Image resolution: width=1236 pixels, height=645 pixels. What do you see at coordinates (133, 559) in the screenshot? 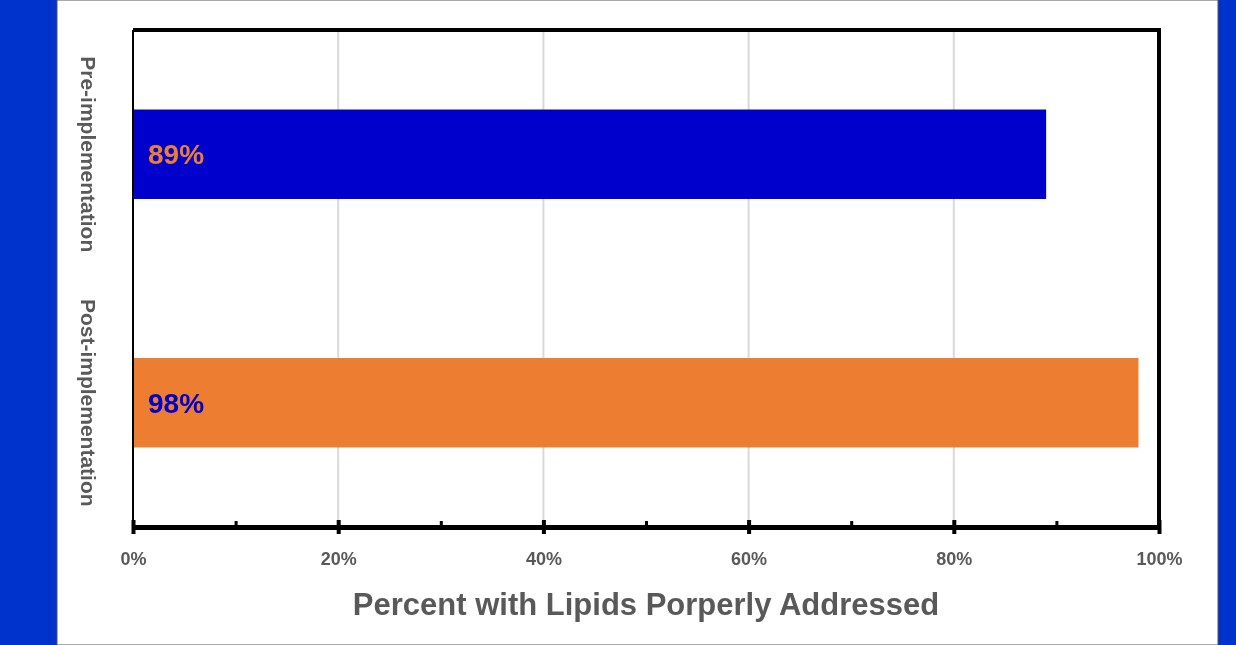
I see `x-tick-label: 0%` at bounding box center [133, 559].